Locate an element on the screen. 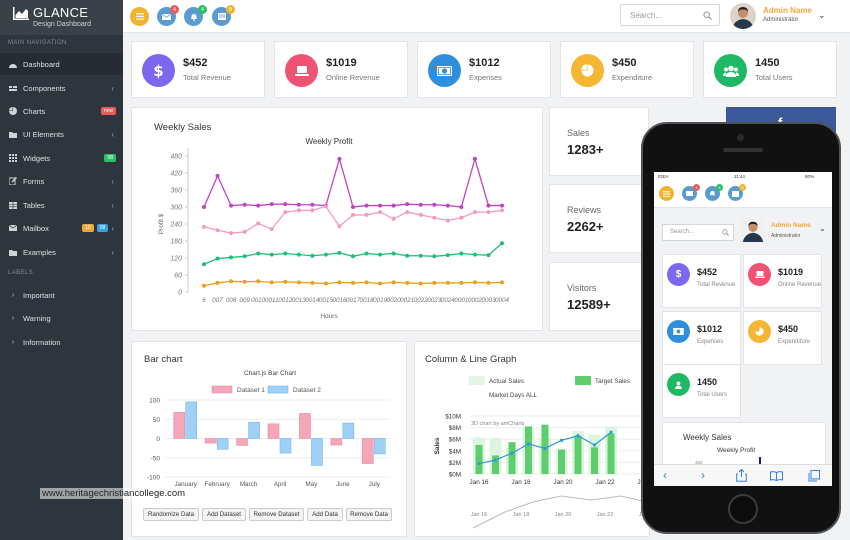  y-tick-label: 100 is located at coordinates (154, 401).